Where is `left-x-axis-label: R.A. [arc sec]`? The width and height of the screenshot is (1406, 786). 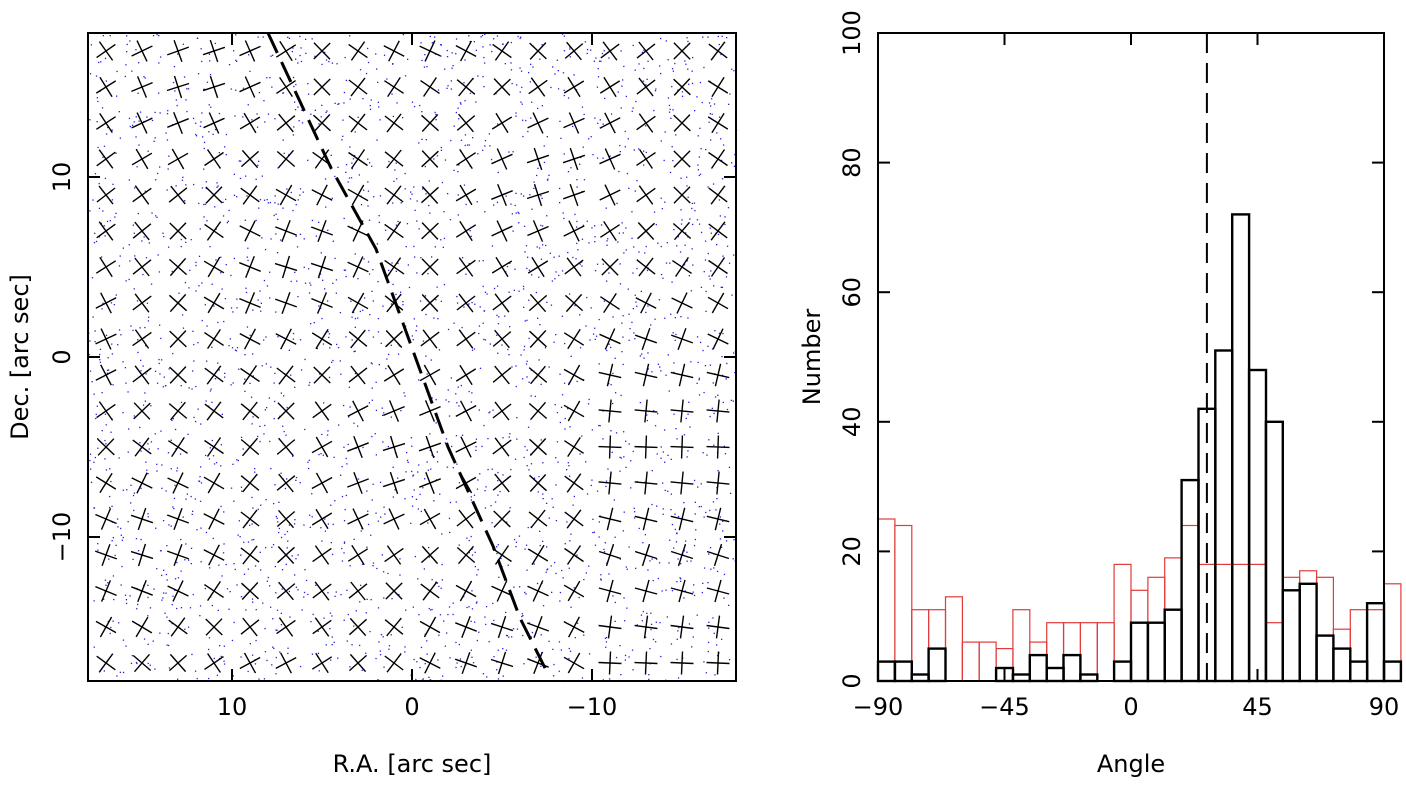 left-x-axis-label: R.A. [arc sec] is located at coordinates (412, 764).